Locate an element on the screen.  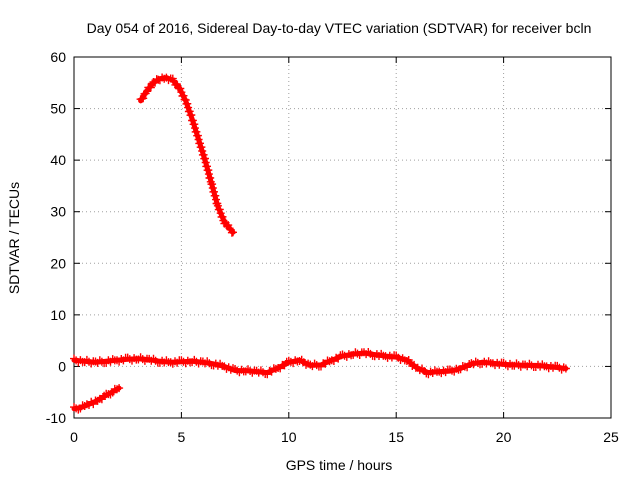
x-tick-label: 15 is located at coordinates (396, 437).